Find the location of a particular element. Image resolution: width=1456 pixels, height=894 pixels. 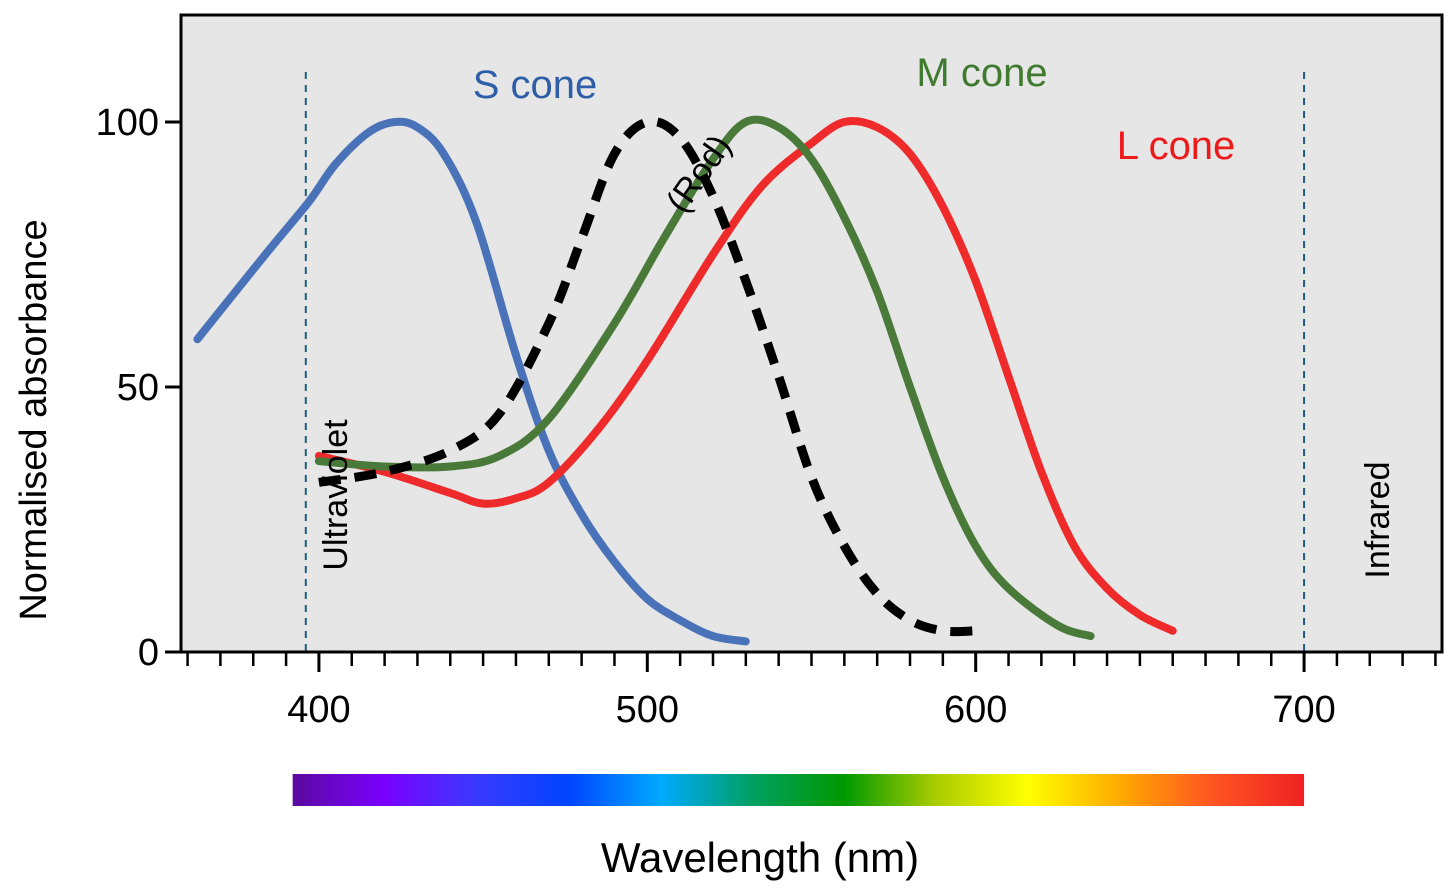

x-tick-label: 400 is located at coordinates (318, 710).